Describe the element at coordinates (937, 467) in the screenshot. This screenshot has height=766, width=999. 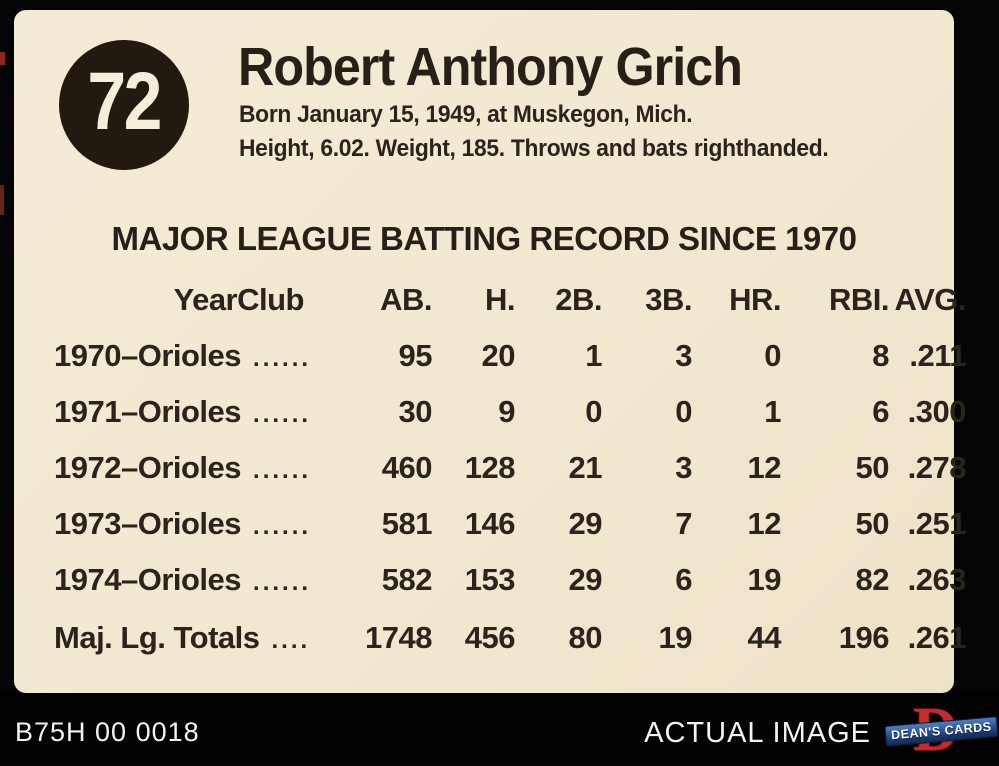
I see `cell-avg: .278` at that location.